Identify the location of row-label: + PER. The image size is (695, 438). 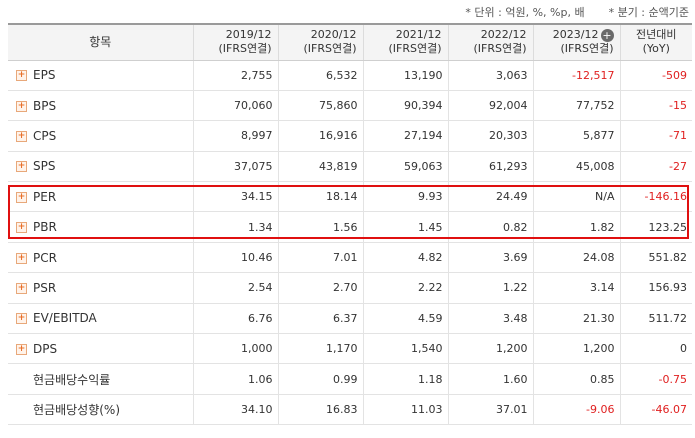
(100, 197).